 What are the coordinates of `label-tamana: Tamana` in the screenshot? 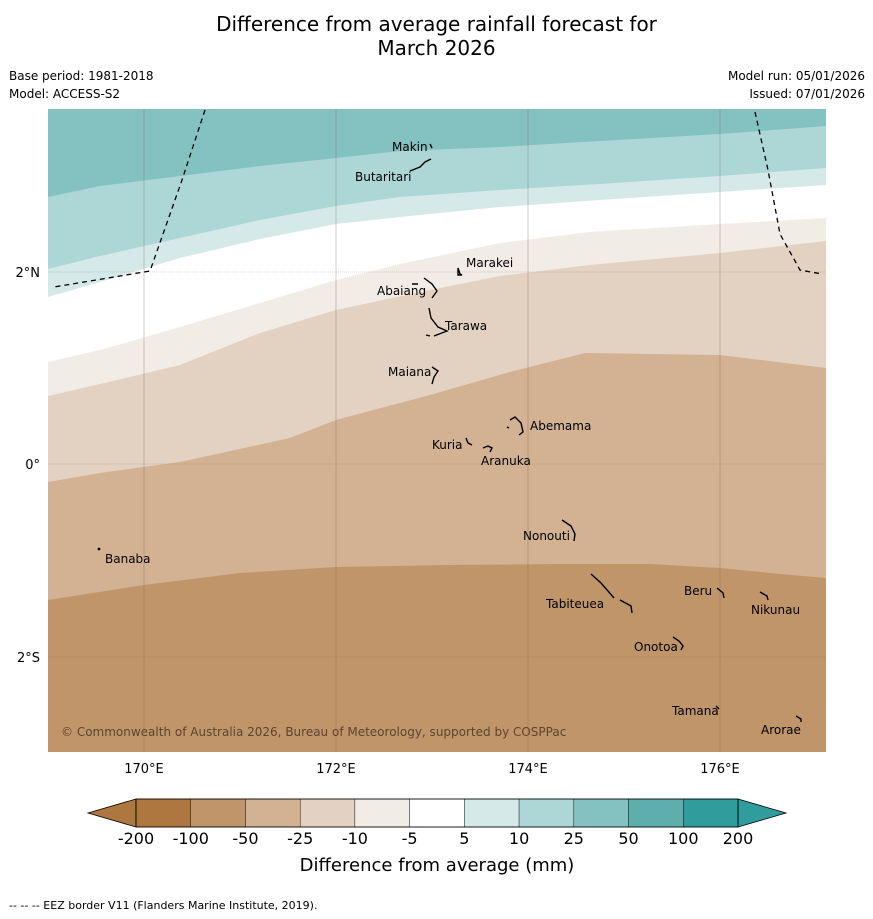 It's located at (695, 711).